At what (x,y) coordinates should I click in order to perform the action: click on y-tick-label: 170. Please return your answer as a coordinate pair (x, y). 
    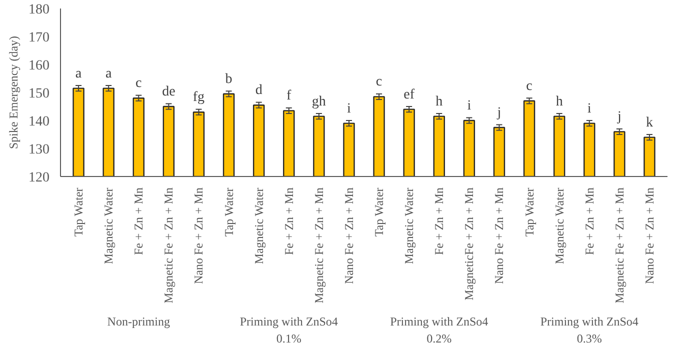
    Looking at the image, I should click on (39, 38).